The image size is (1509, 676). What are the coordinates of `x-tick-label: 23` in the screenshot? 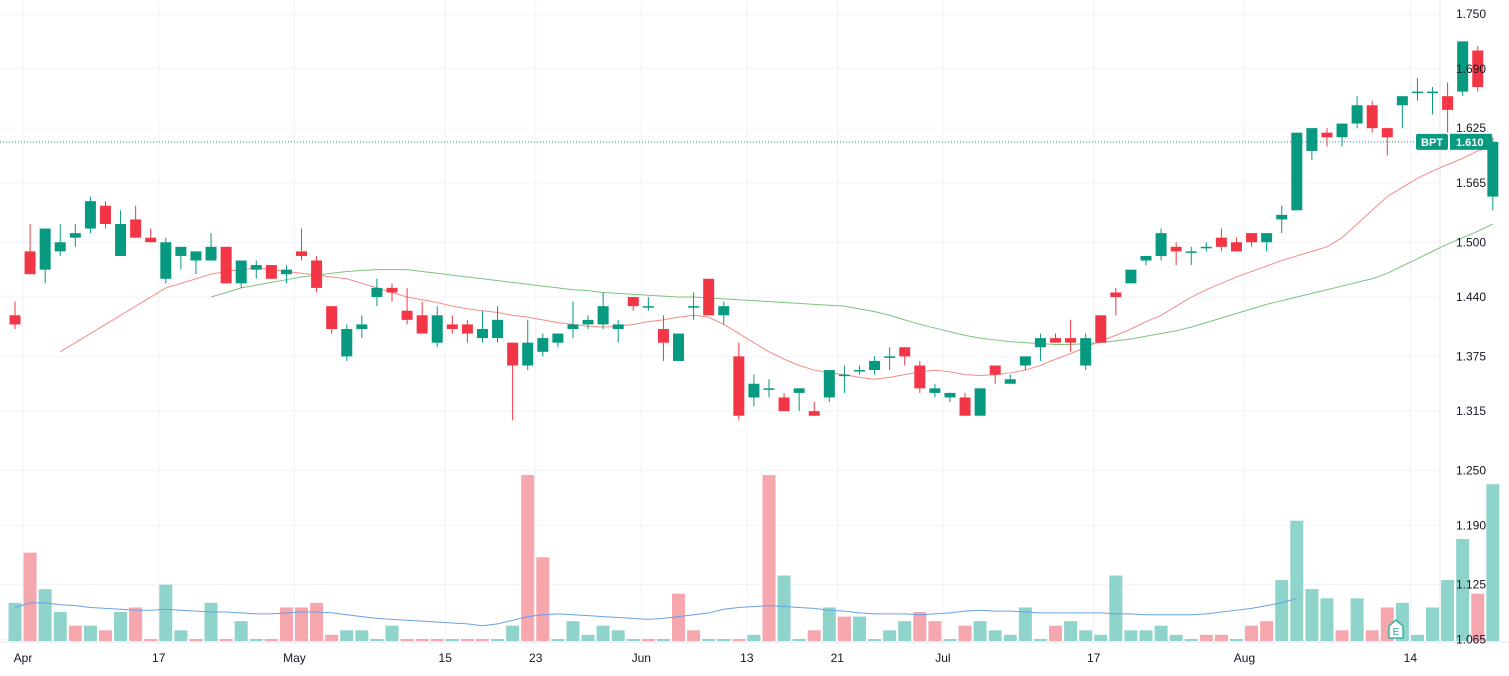 It's located at (536, 658).